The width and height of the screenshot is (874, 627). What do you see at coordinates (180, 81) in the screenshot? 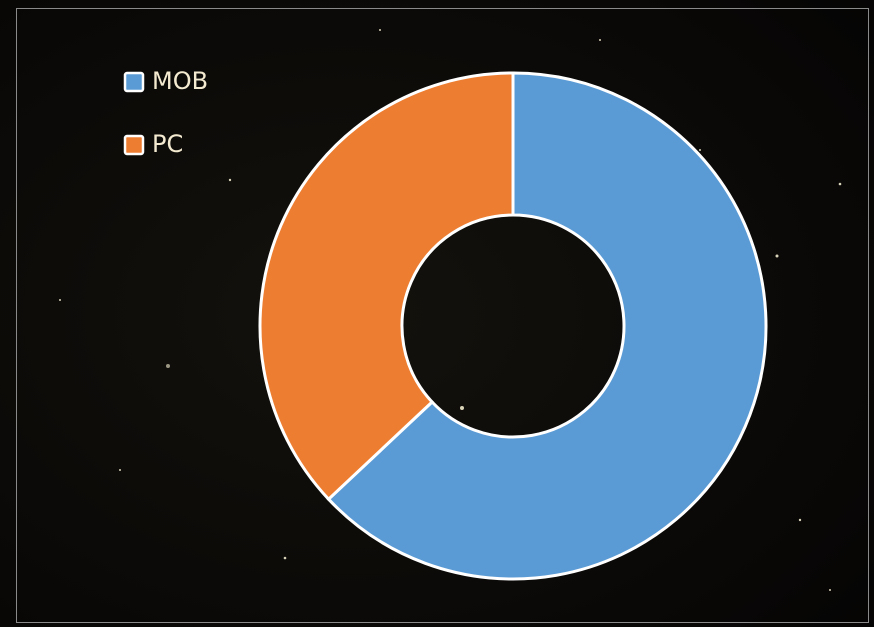
I see `legend-label: MOB` at bounding box center [180, 81].